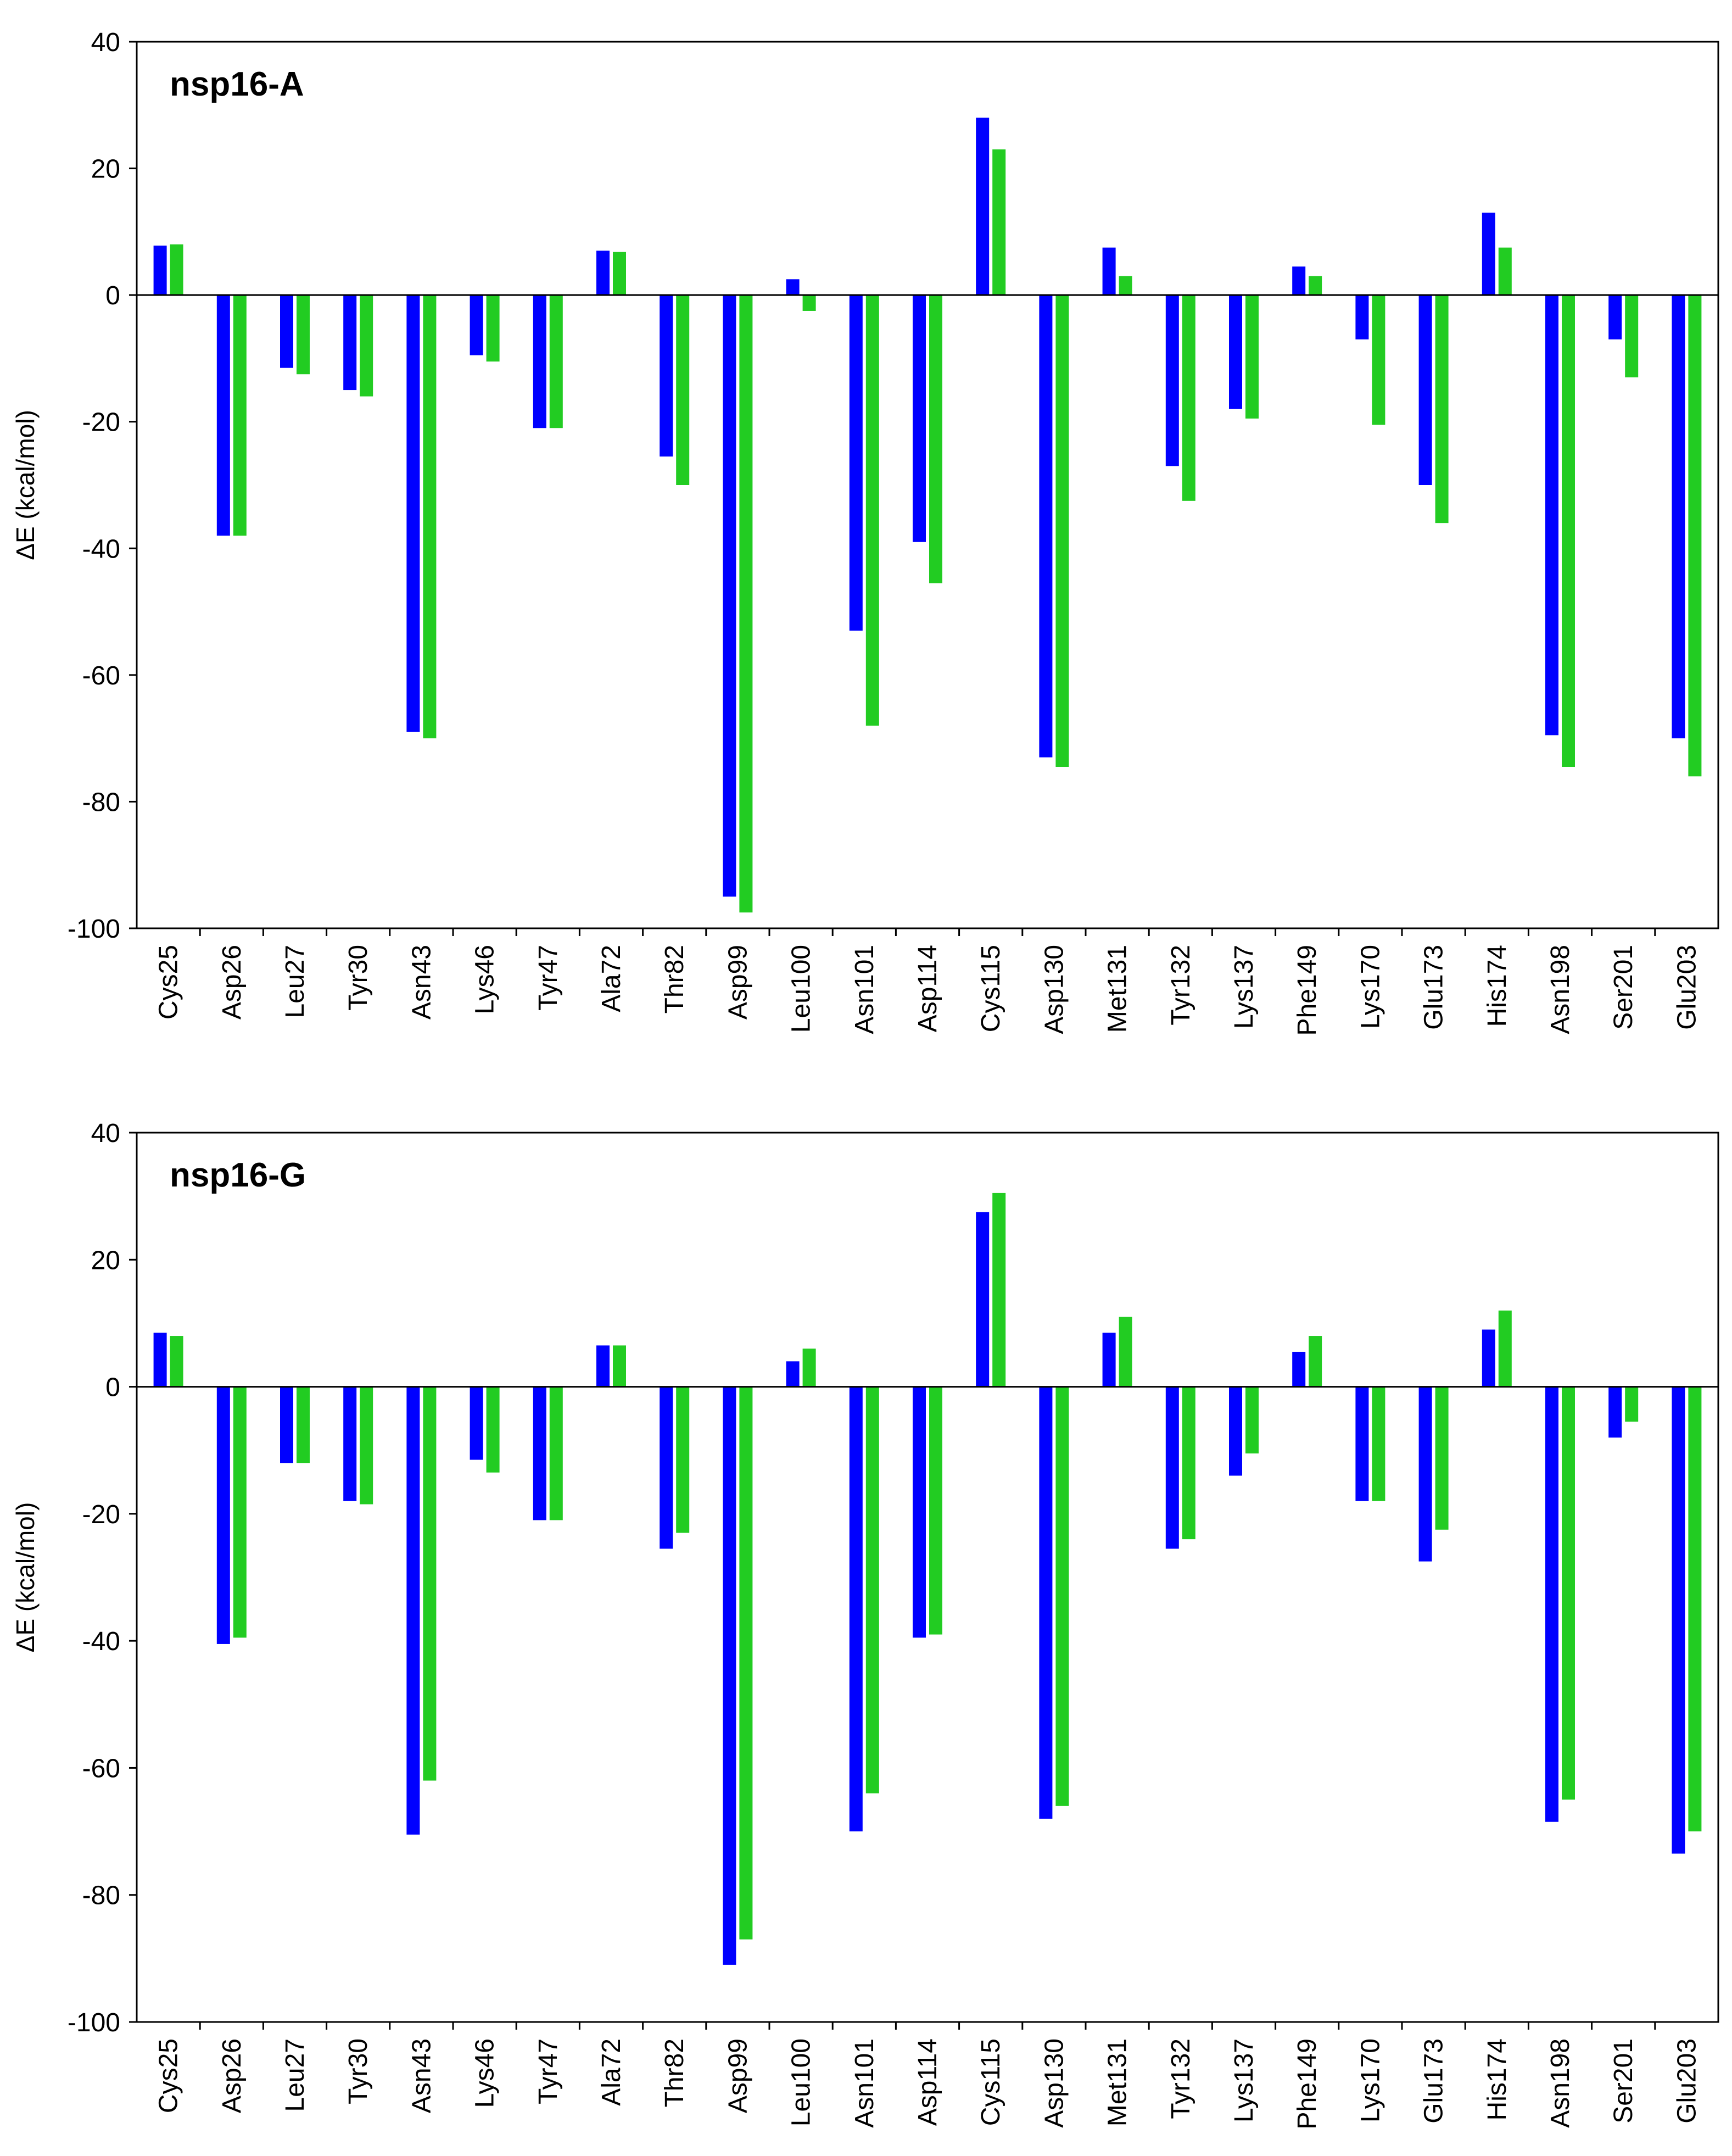  I want to click on bar-series-blue-Ser201, so click(1615, 1412).